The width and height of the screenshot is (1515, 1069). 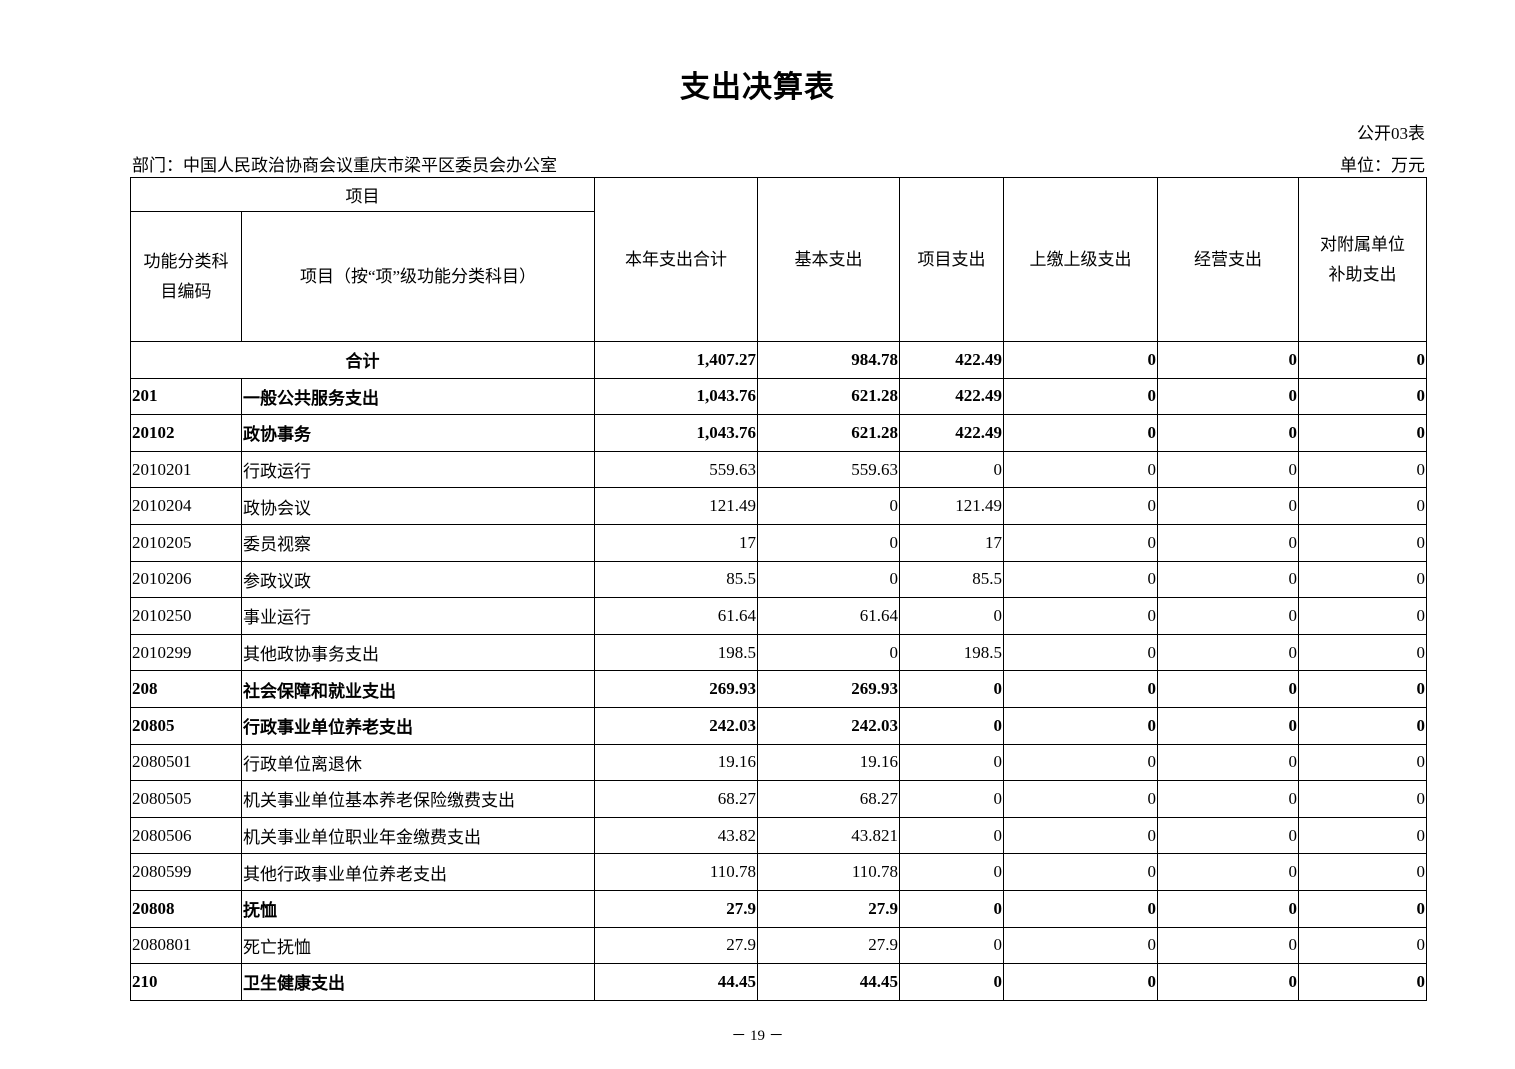 I want to click on row-value: 422.49, so click(x=951, y=433).